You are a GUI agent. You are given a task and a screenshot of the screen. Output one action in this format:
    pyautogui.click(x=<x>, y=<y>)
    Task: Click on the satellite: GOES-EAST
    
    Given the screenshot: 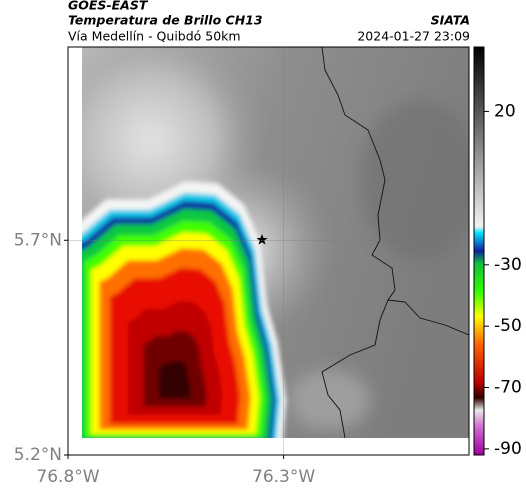 What is the action you would take?
    pyautogui.click(x=108, y=6)
    